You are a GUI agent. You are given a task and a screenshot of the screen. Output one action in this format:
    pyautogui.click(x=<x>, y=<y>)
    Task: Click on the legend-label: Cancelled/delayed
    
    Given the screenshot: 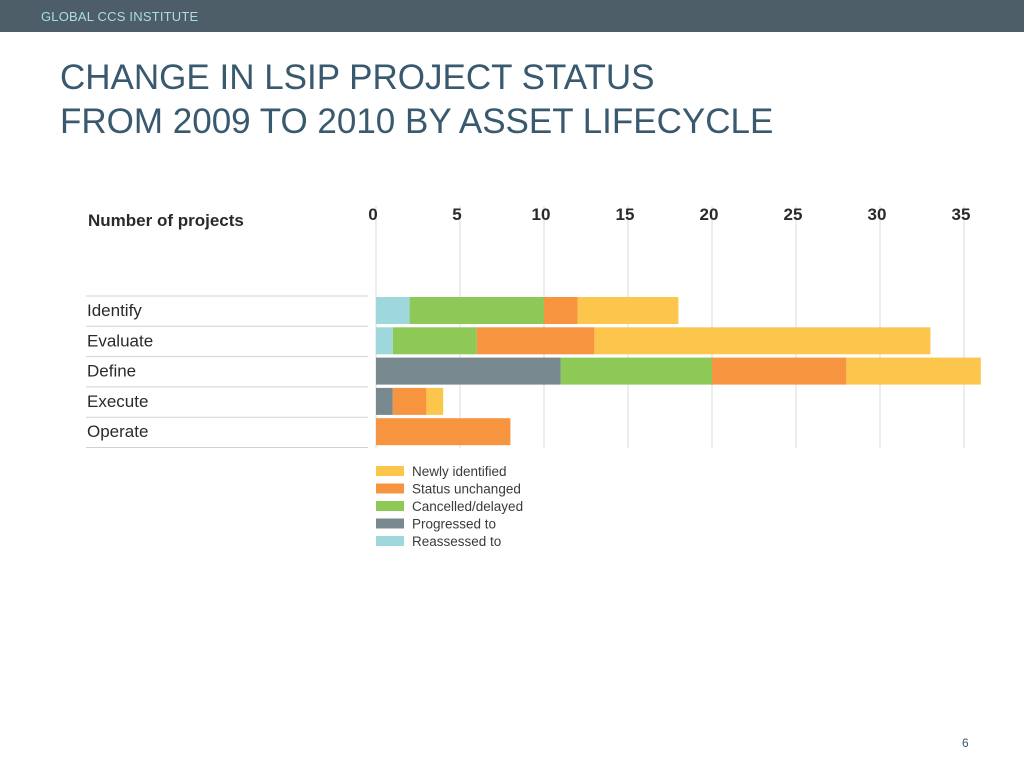 What is the action you would take?
    pyautogui.click(x=467, y=506)
    